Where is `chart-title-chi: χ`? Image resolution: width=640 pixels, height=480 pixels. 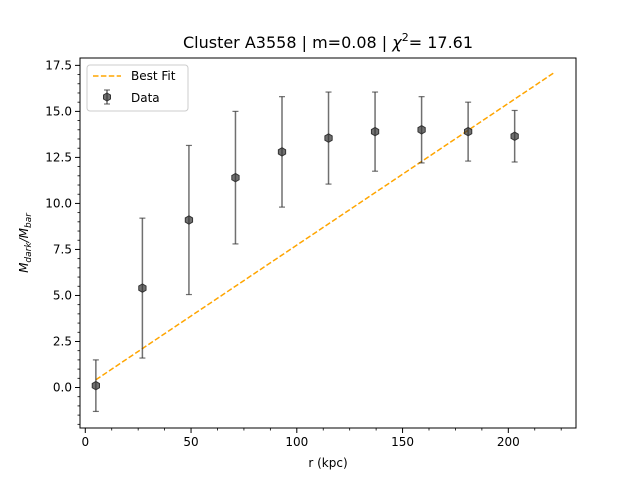 chart-title-chi: χ is located at coordinates (396, 42).